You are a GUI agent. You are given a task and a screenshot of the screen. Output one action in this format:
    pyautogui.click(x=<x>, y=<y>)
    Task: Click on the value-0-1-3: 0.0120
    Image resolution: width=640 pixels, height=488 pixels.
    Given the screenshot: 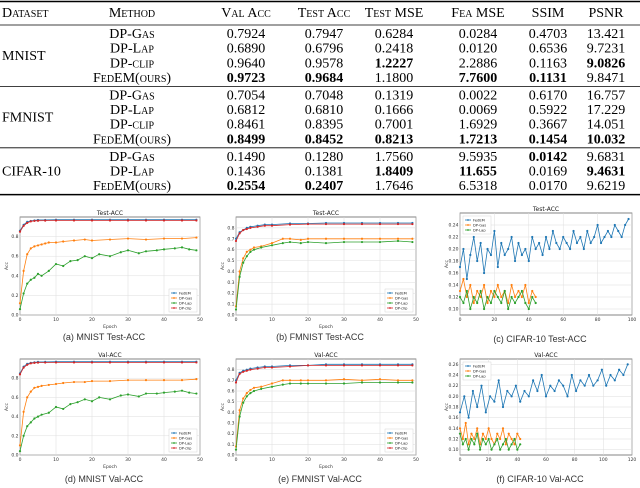 What is the action you would take?
    pyautogui.click(x=478, y=49)
    